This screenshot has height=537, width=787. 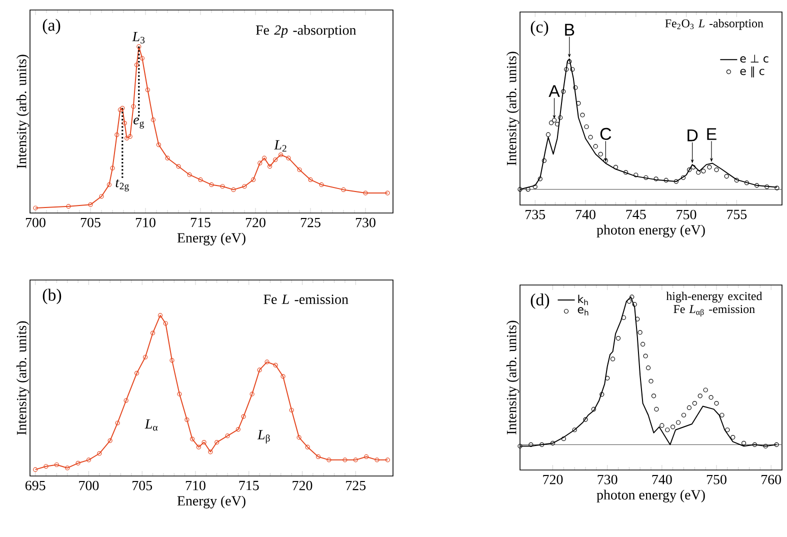 What do you see at coordinates (306, 299) in the screenshot?
I see `chart-subtitle: Fe L -emission` at bounding box center [306, 299].